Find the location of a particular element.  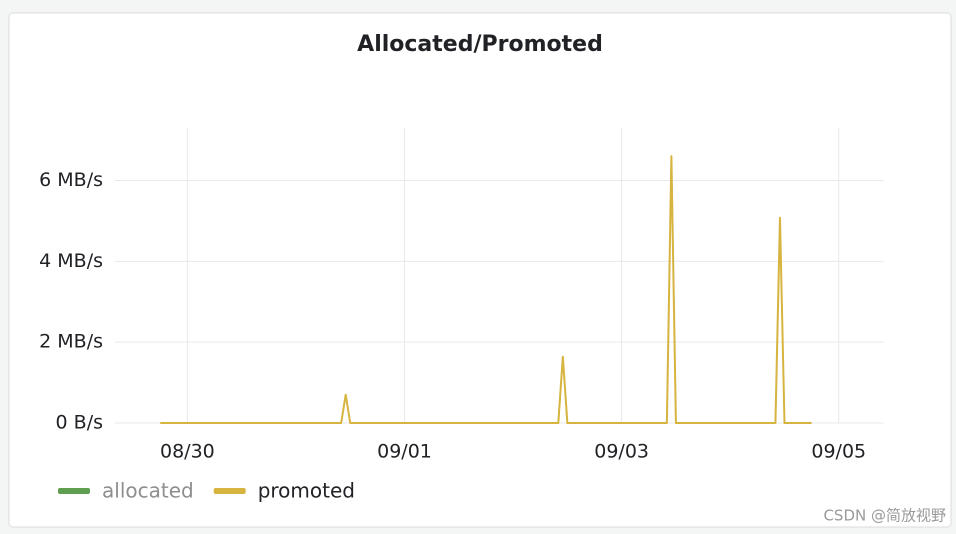

y-tick-label: 6 MB/s is located at coordinates (71, 180).